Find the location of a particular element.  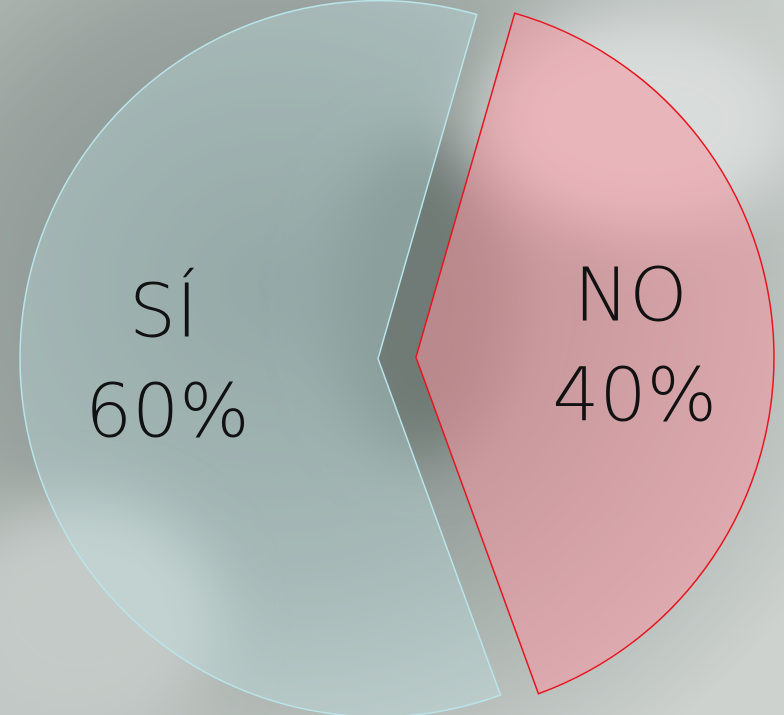

slice-value-label: 40% is located at coordinates (634, 395).